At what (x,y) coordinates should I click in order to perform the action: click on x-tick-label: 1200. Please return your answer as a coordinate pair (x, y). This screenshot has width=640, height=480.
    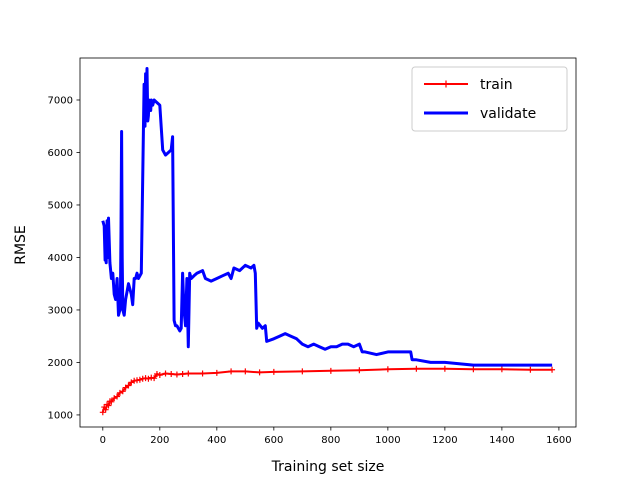
    Looking at the image, I should click on (444, 440).